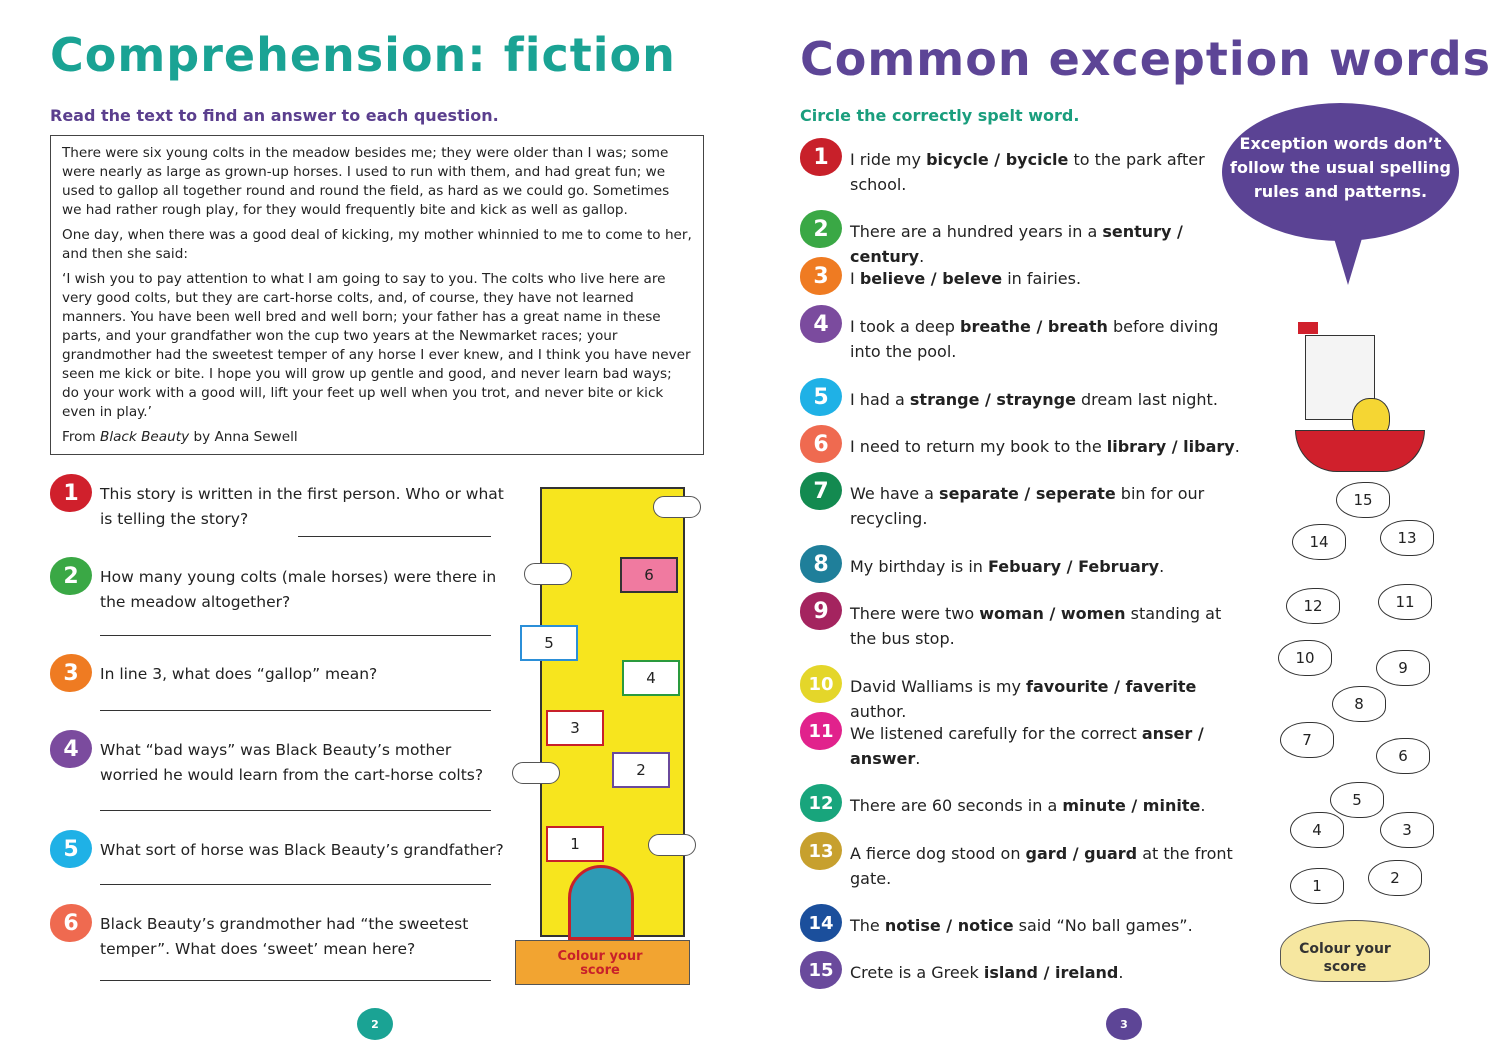 The image size is (1500, 1061). Describe the element at coordinates (1407, 830) in the screenshot. I see `score-fish: 3` at that location.